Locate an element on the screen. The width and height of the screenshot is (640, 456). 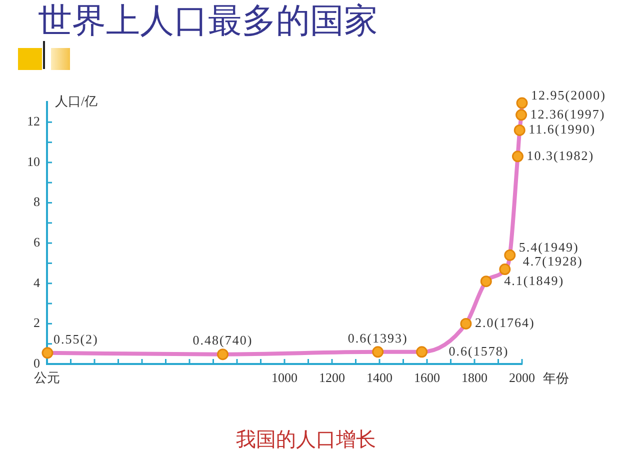
y-tick-label: 10 is located at coordinates (33, 161).